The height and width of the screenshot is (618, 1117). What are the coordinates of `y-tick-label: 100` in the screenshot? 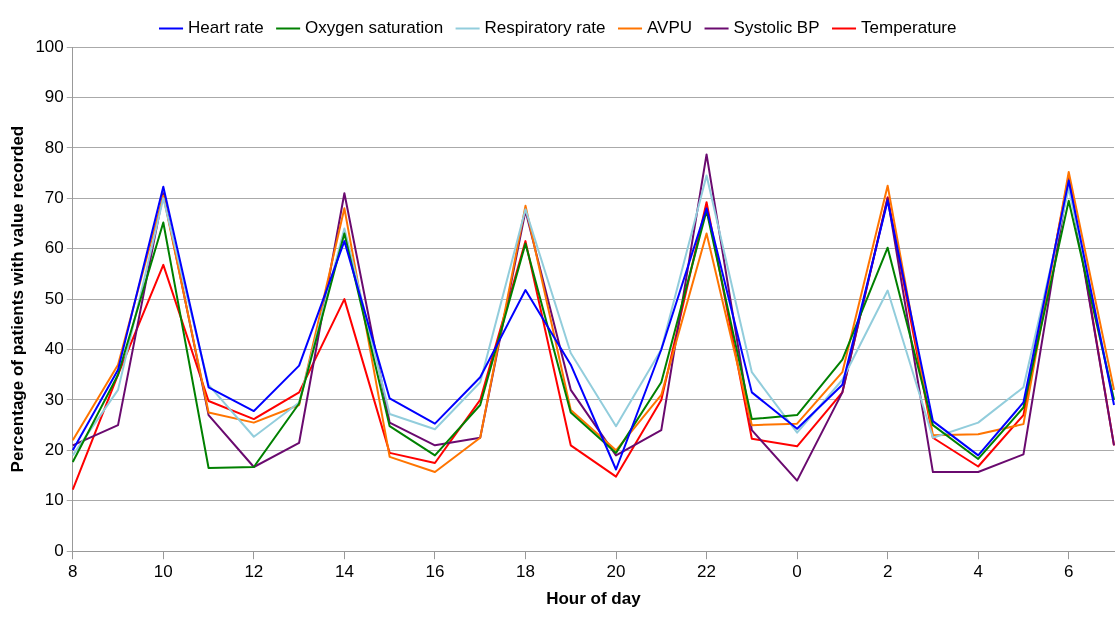 It's located at (49, 46).